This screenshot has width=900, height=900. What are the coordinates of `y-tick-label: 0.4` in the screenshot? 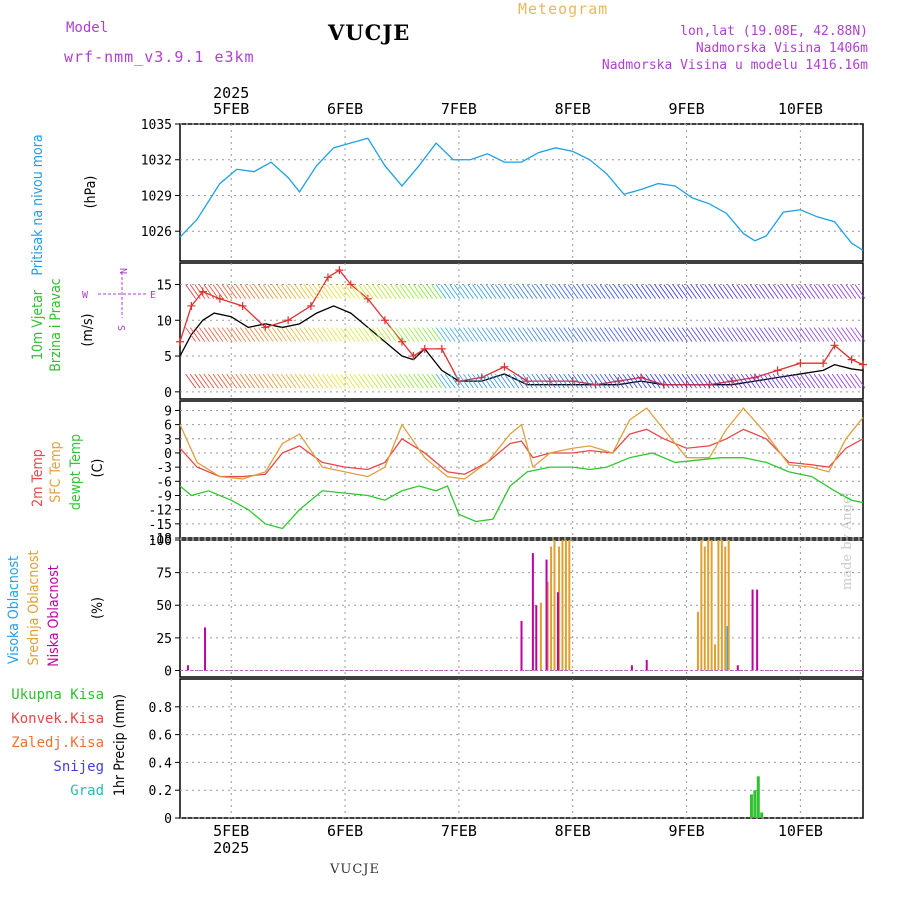 It's located at (161, 763).